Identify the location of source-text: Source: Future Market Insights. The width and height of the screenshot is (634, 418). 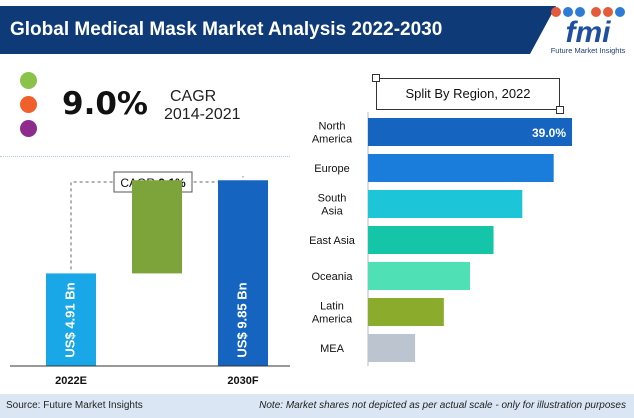
(74, 405).